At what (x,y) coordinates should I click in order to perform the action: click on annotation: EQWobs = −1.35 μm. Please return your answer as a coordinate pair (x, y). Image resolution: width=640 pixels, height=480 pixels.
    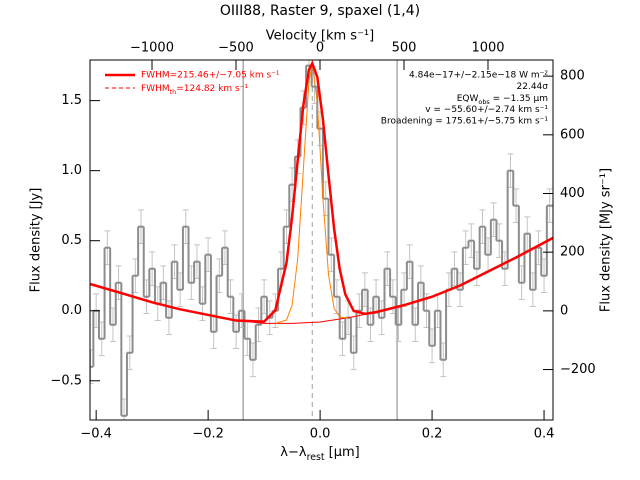
    Looking at the image, I should click on (502, 100).